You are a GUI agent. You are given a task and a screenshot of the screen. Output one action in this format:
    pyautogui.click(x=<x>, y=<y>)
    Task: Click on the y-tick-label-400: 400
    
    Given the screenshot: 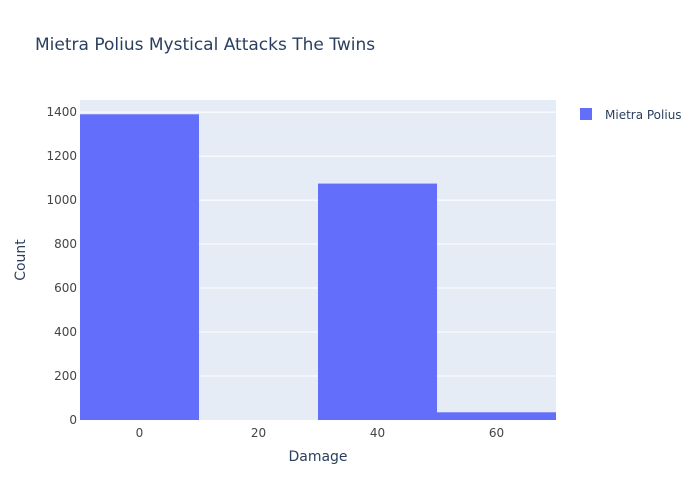 What is the action you would take?
    pyautogui.click(x=65, y=332)
    